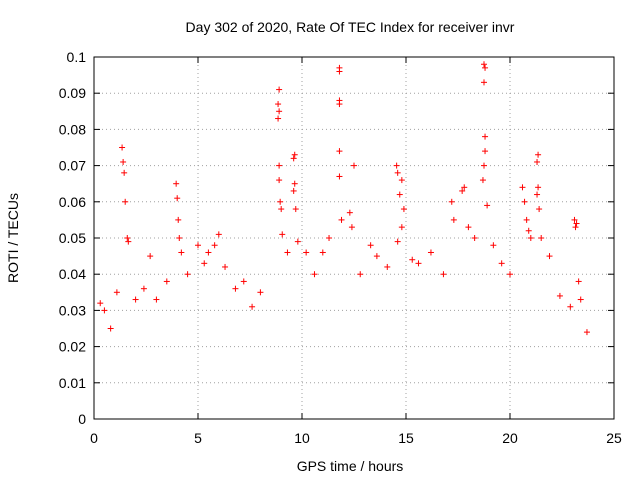  Describe the element at coordinates (302, 438) in the screenshot. I see `x-tick-label: 10` at that location.